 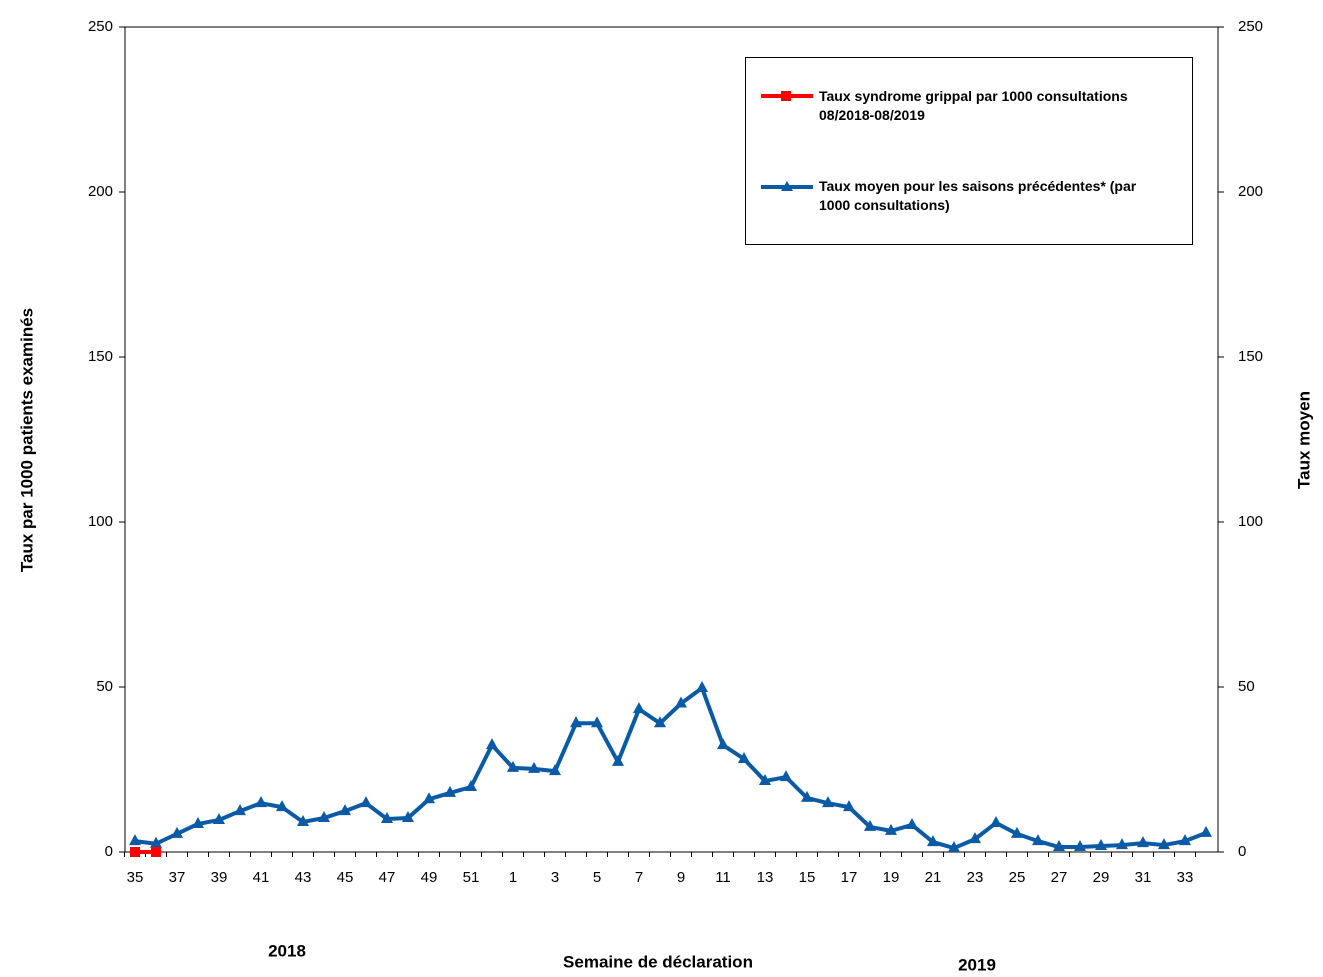 I want to click on y2-tick-label: 150, so click(x=1250, y=356).